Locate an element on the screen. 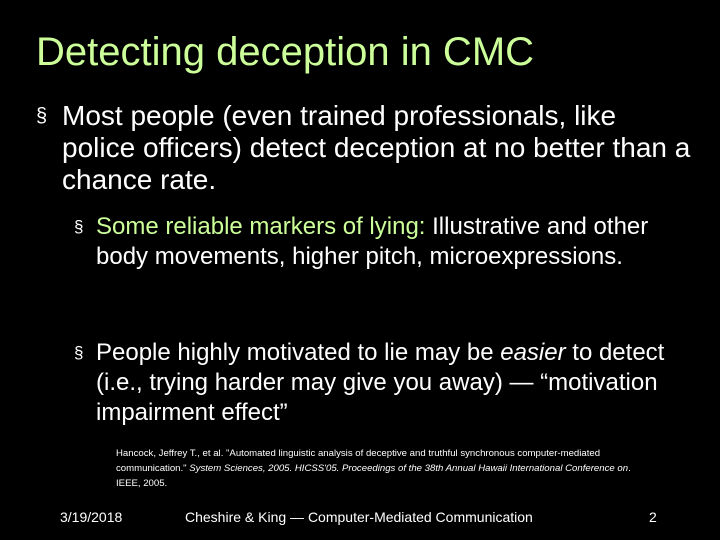  page-number: 2 is located at coordinates (653, 517).